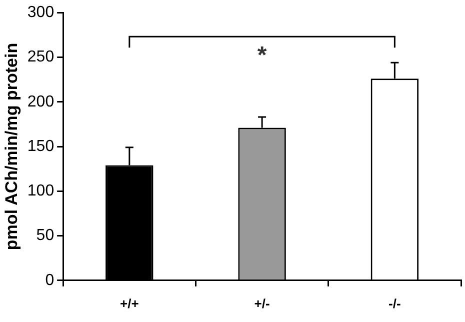 Image resolution: width=465 pixels, height=322 pixels. Describe the element at coordinates (45, 235) in the screenshot. I see `y-tick-label: 50` at that location.